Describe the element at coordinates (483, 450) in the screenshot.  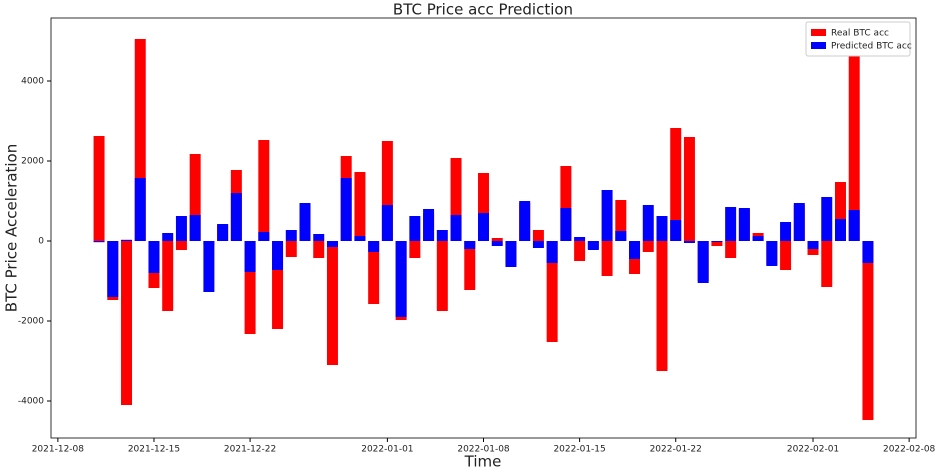
I see `x-tick-label: 2022-01-08` at that location.